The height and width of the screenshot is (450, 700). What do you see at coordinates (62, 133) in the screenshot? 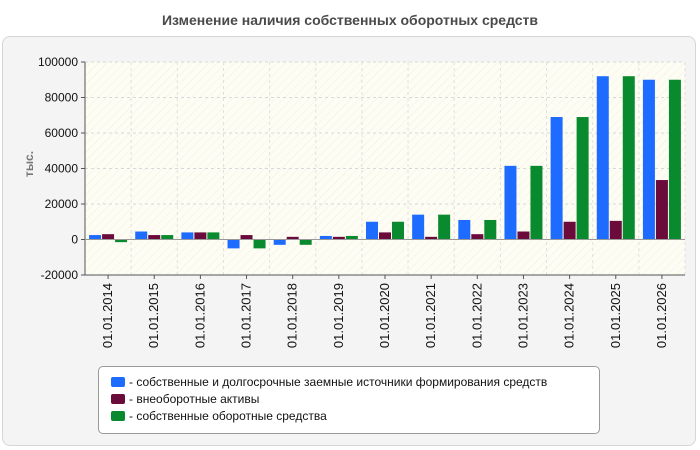
I see `y-tick-label: 60000` at bounding box center [62, 133].